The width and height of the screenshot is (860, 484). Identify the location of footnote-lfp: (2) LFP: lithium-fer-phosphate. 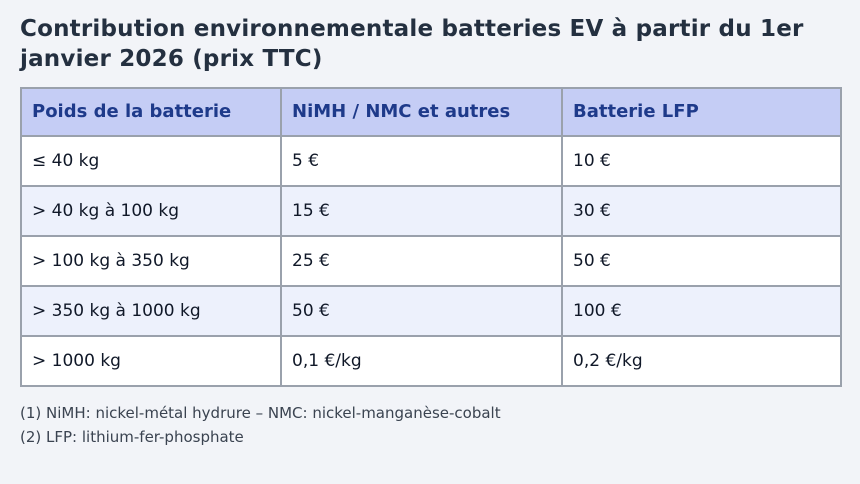
(132, 437).